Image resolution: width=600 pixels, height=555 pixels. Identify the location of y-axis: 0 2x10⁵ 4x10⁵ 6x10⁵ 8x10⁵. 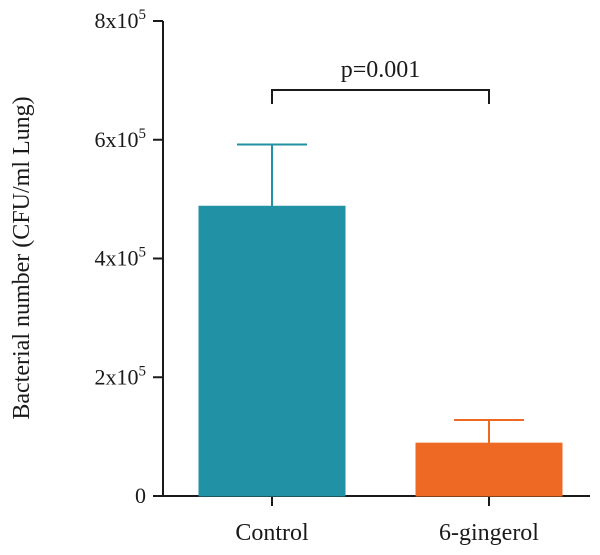
(129, 257).